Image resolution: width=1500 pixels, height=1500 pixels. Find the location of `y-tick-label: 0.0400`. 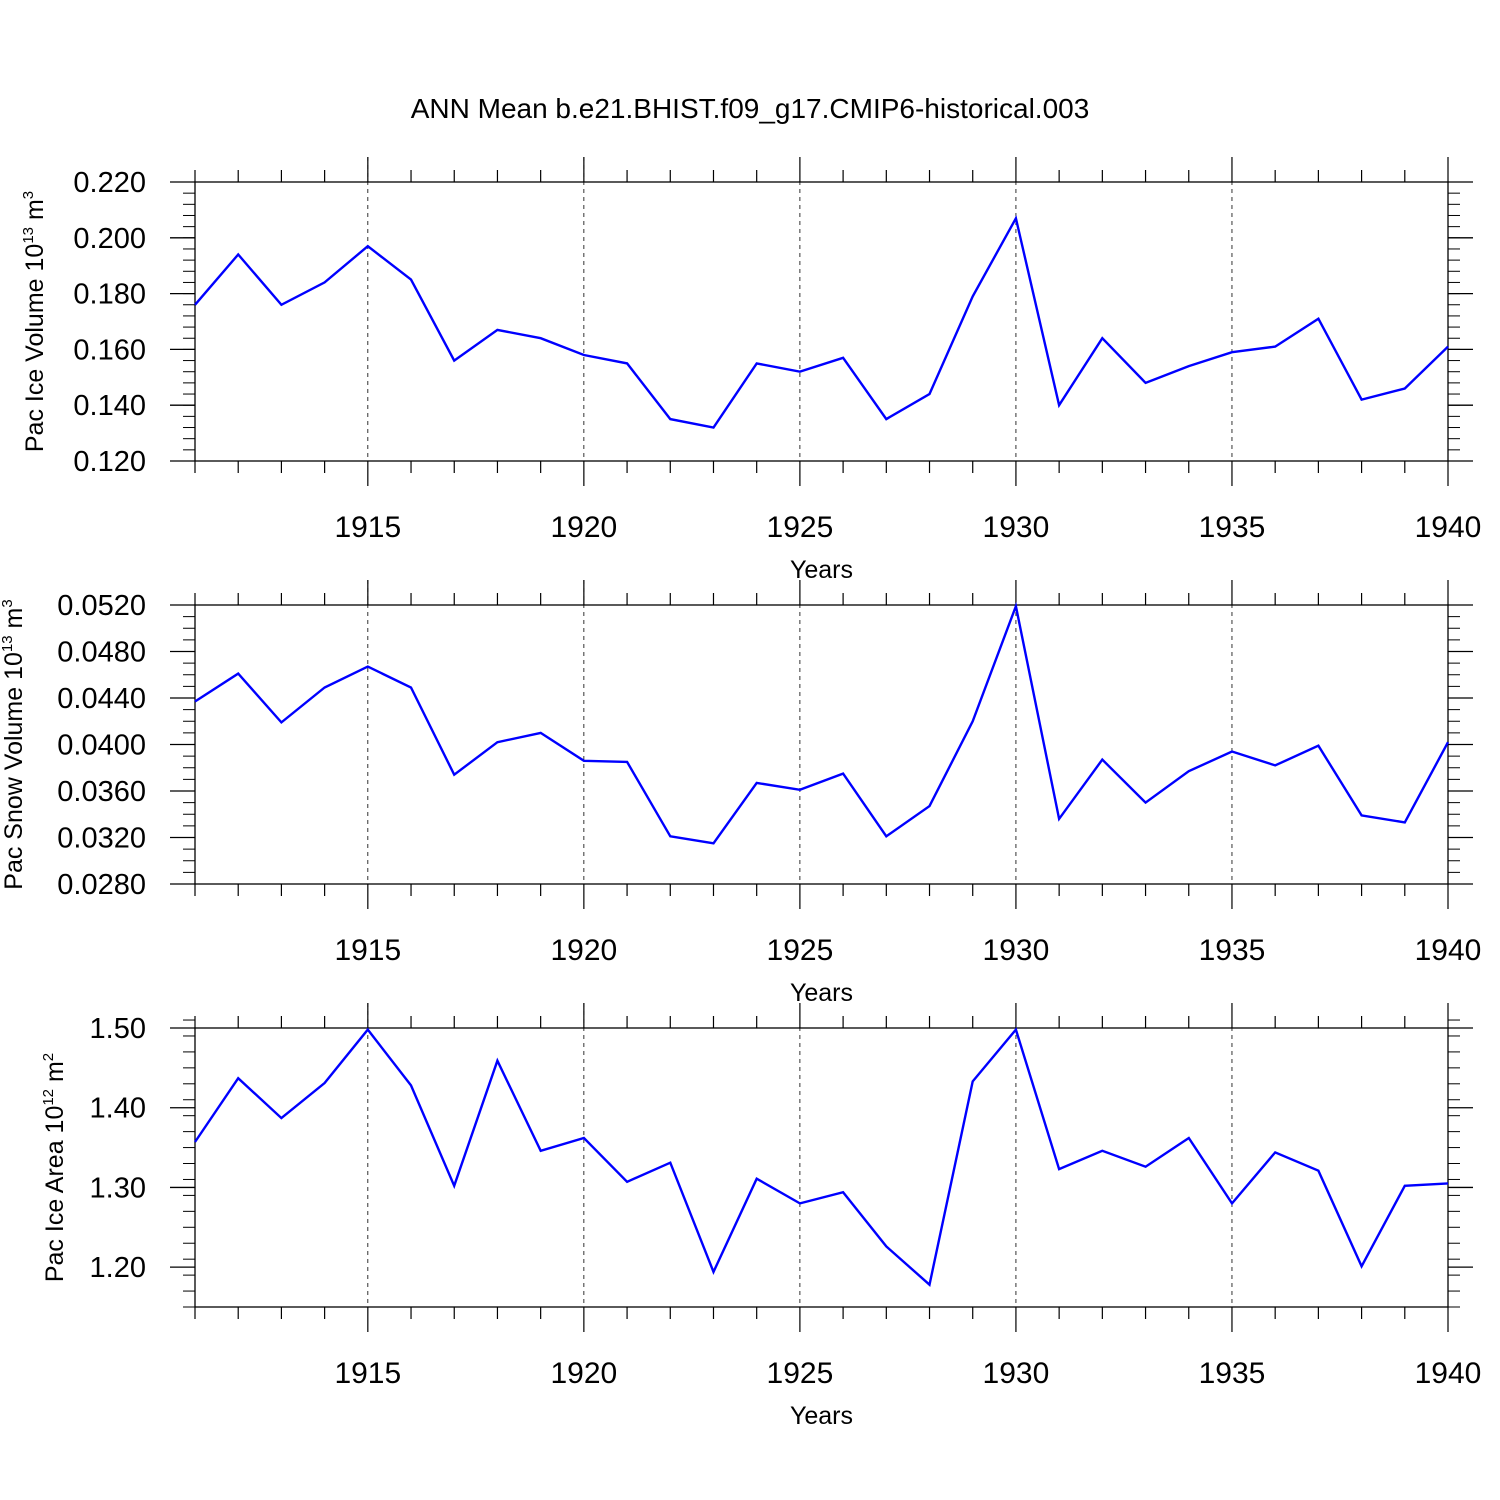

y-tick-label: 0.0400 is located at coordinates (101, 746).